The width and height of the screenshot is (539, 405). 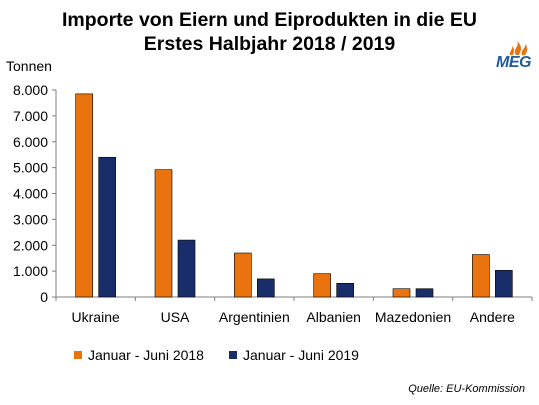 What do you see at coordinates (175, 317) in the screenshot?
I see `x-tick-label: USA` at bounding box center [175, 317].